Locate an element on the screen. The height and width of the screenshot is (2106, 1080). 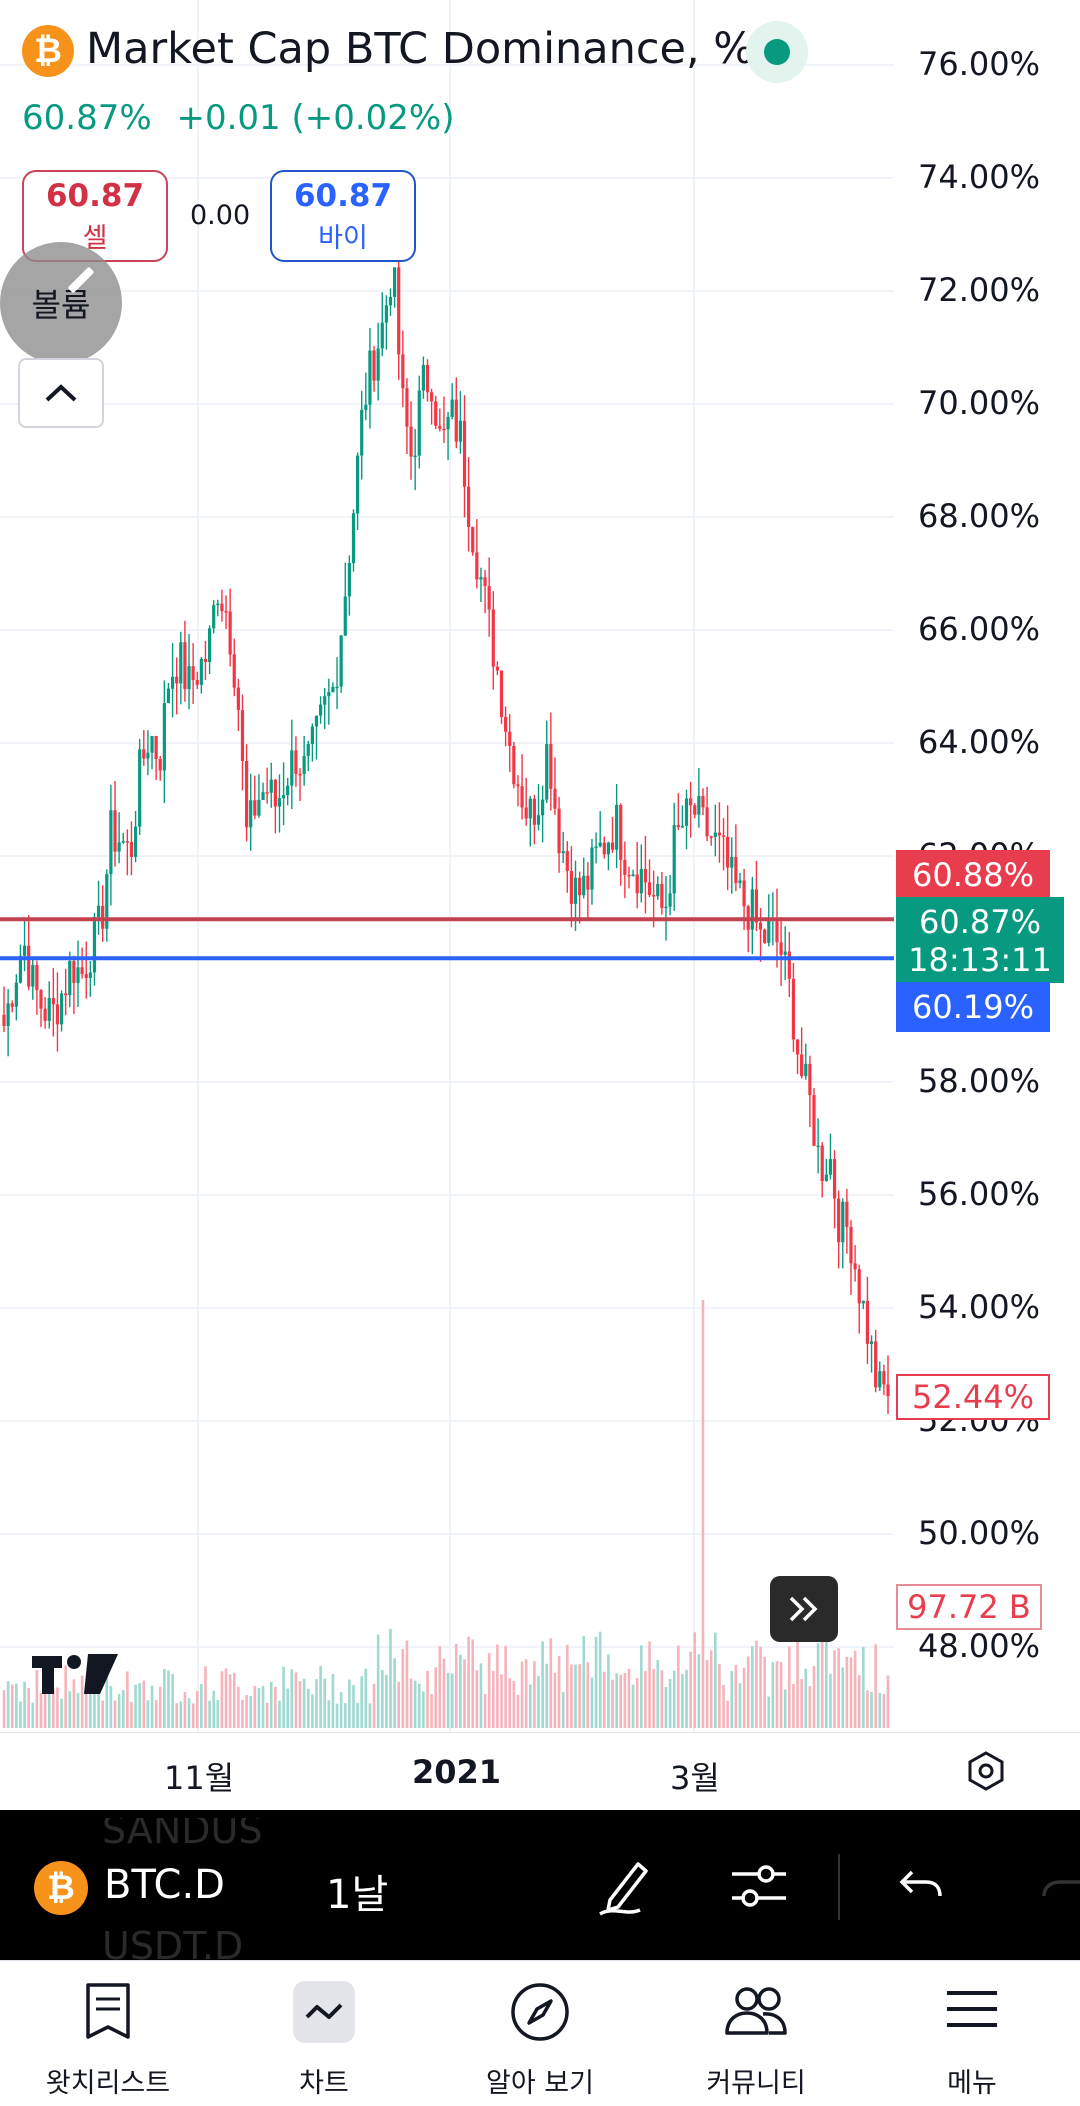
nav-watchlist: 왓치리스트 is located at coordinates (108, 2033).